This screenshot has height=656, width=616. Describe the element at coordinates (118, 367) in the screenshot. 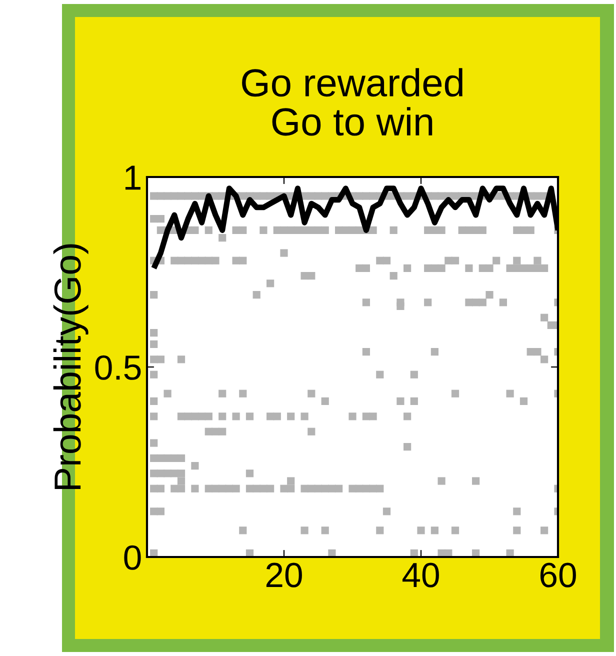

I see `y-tick-label: 0.5` at that location.